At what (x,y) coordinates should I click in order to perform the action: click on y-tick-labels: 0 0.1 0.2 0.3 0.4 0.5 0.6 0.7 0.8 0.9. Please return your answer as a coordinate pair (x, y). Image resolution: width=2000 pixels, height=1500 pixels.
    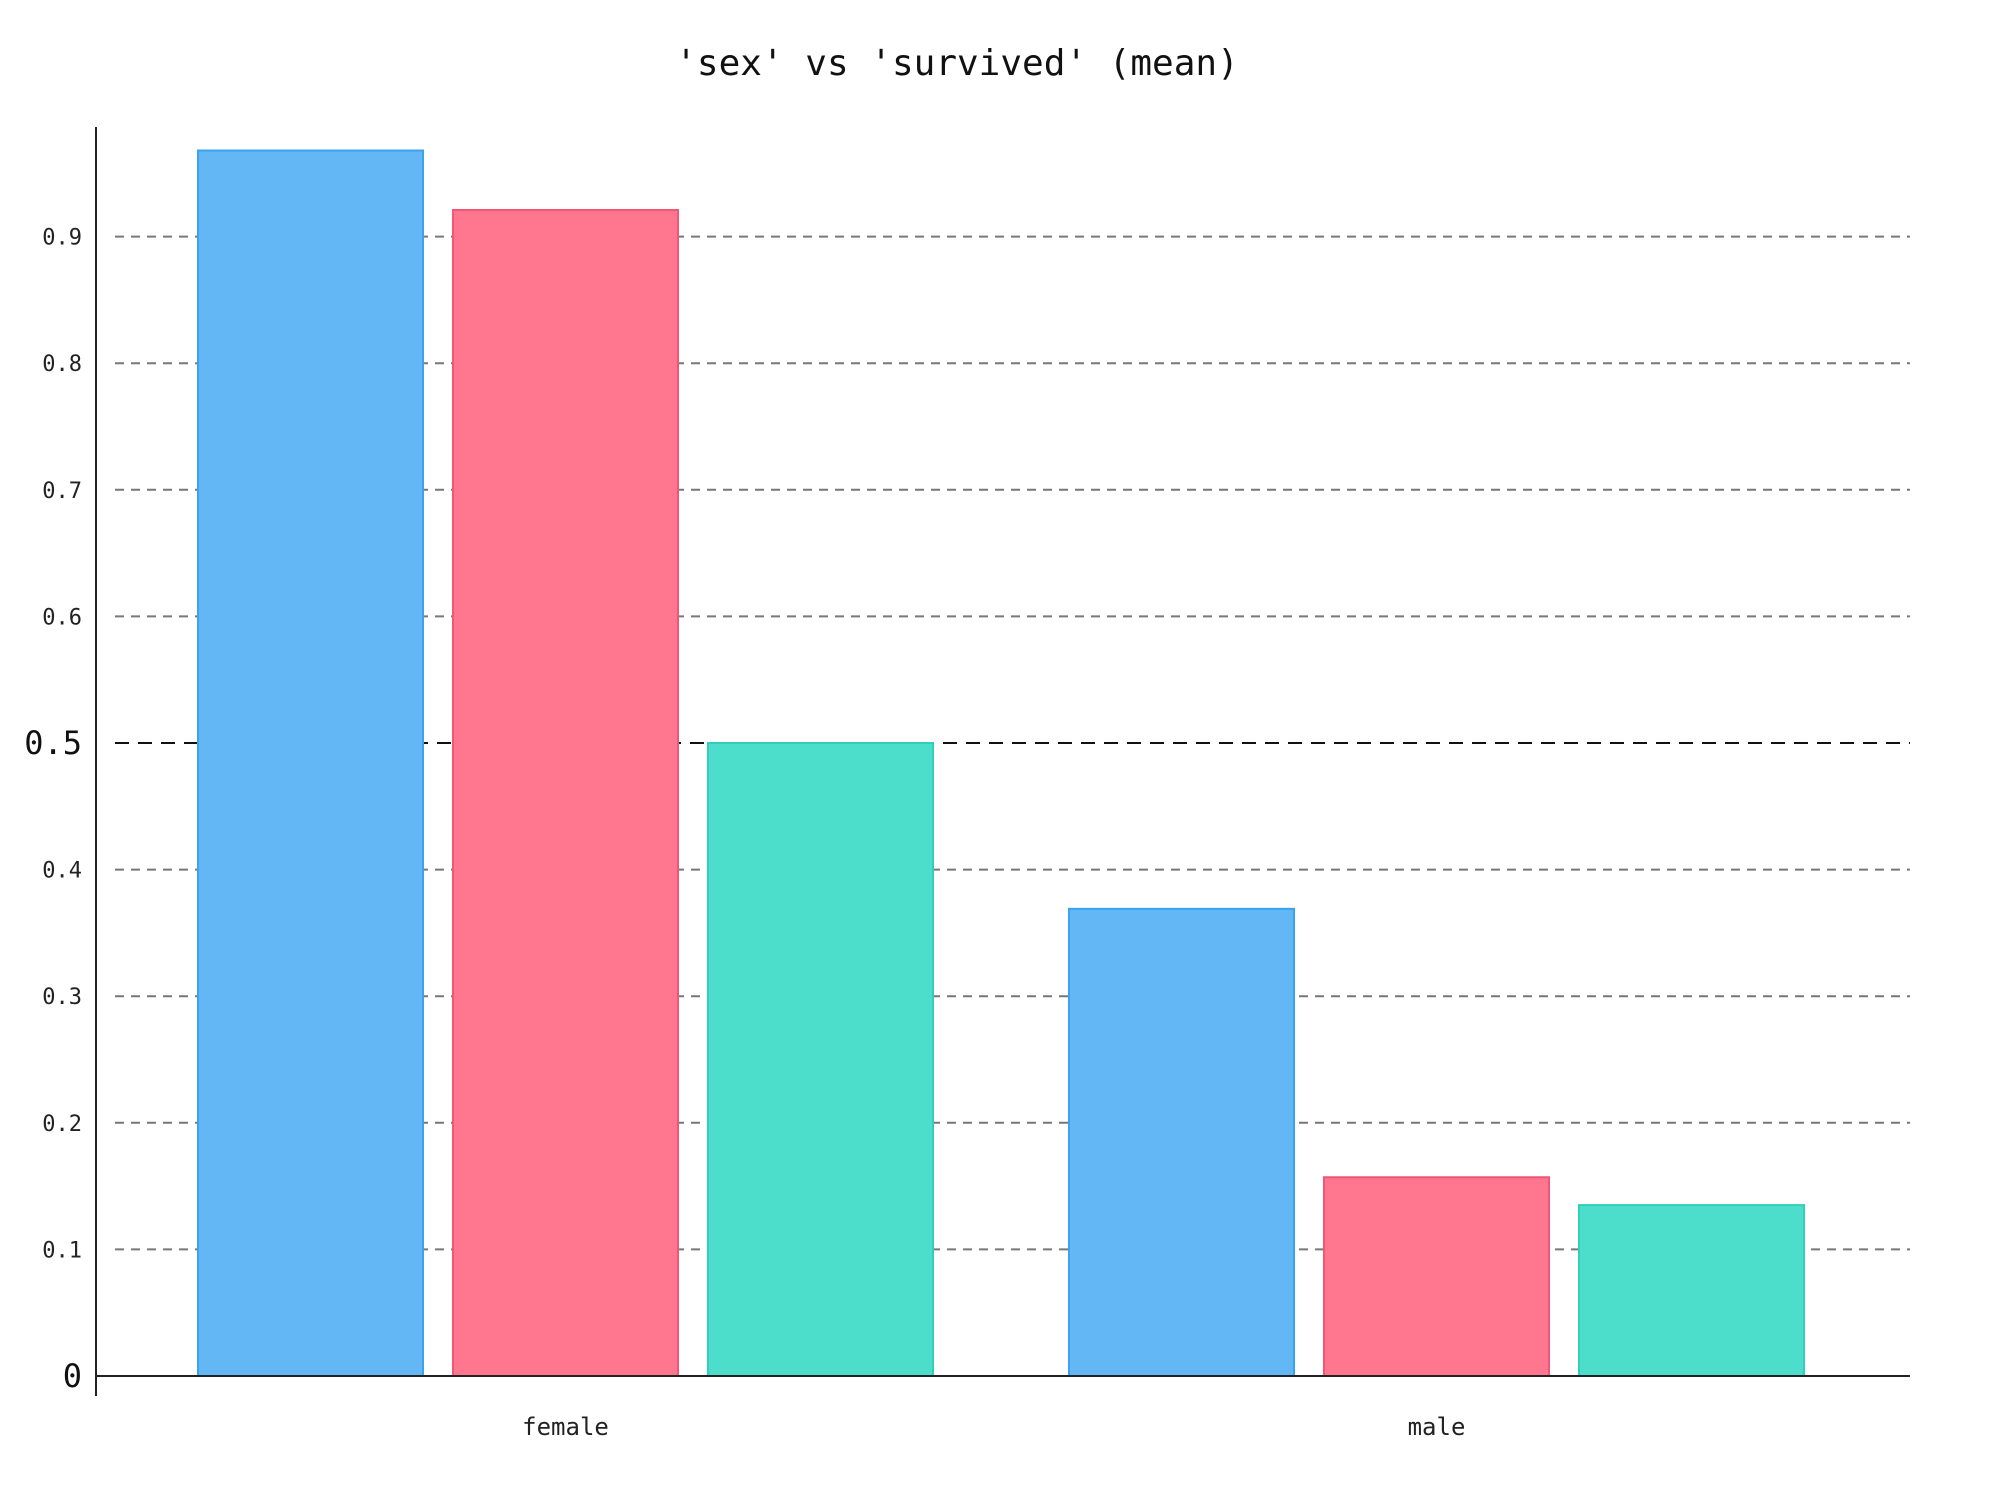
    Looking at the image, I should click on (53, 810).